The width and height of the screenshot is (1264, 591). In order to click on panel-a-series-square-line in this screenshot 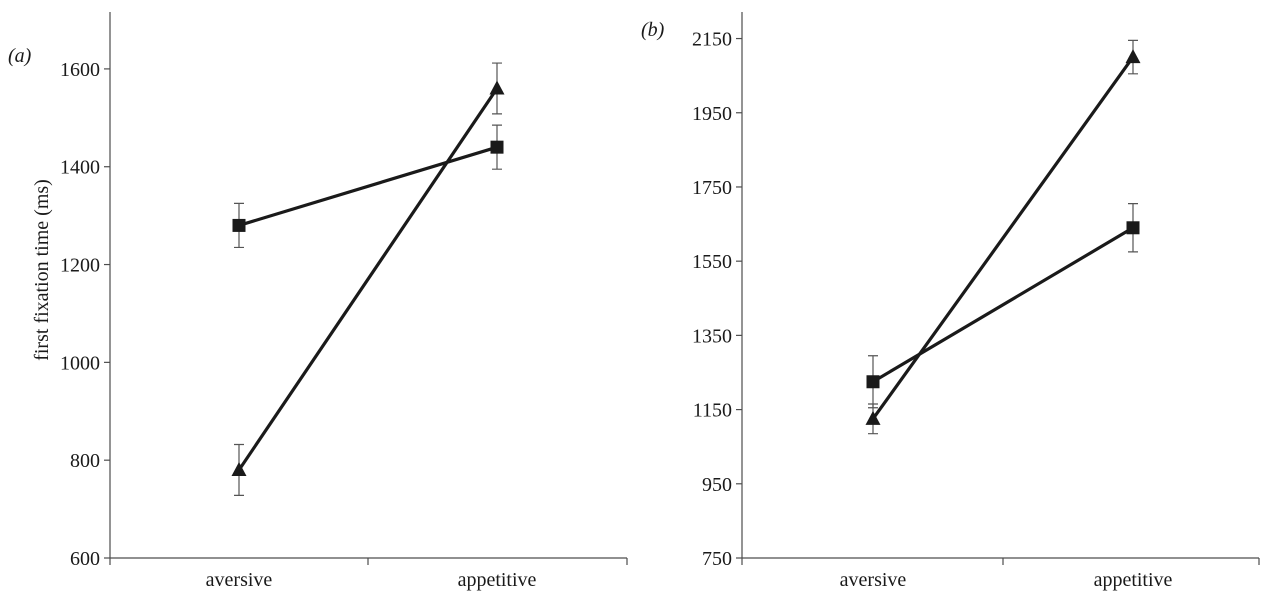, I will do `click(368, 186)`.